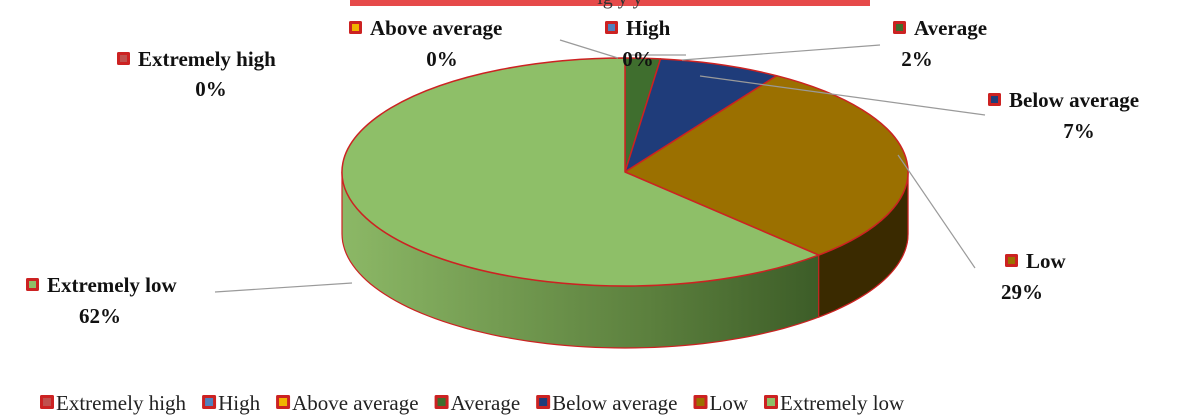 The image size is (1180, 416). I want to click on label-marker-swatch-high, so click(611, 27).